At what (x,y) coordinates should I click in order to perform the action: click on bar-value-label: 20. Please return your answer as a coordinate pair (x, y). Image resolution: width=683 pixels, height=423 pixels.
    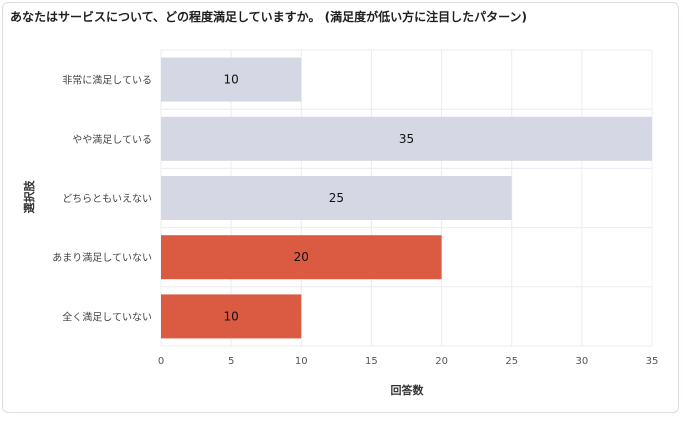
    Looking at the image, I should click on (301, 257).